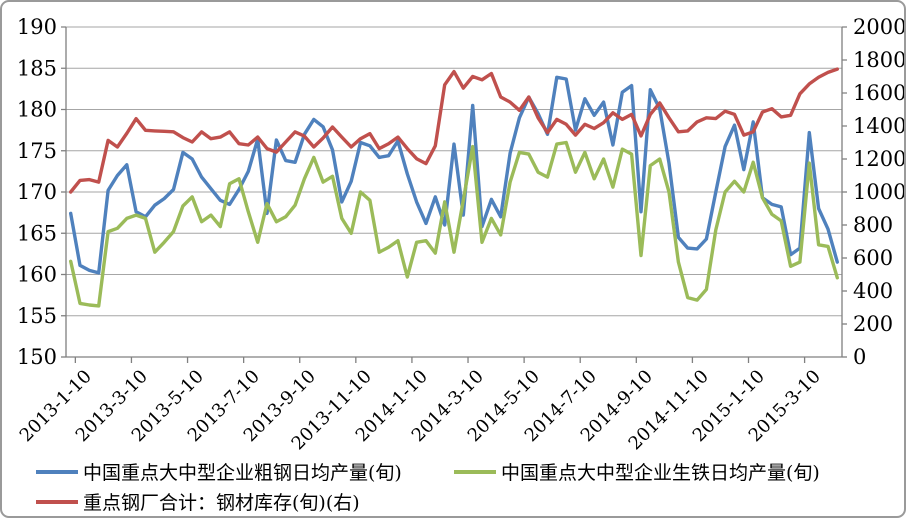 This screenshot has width=906, height=518. I want to click on right-axis-tick-label: 1400, so click(878, 126).